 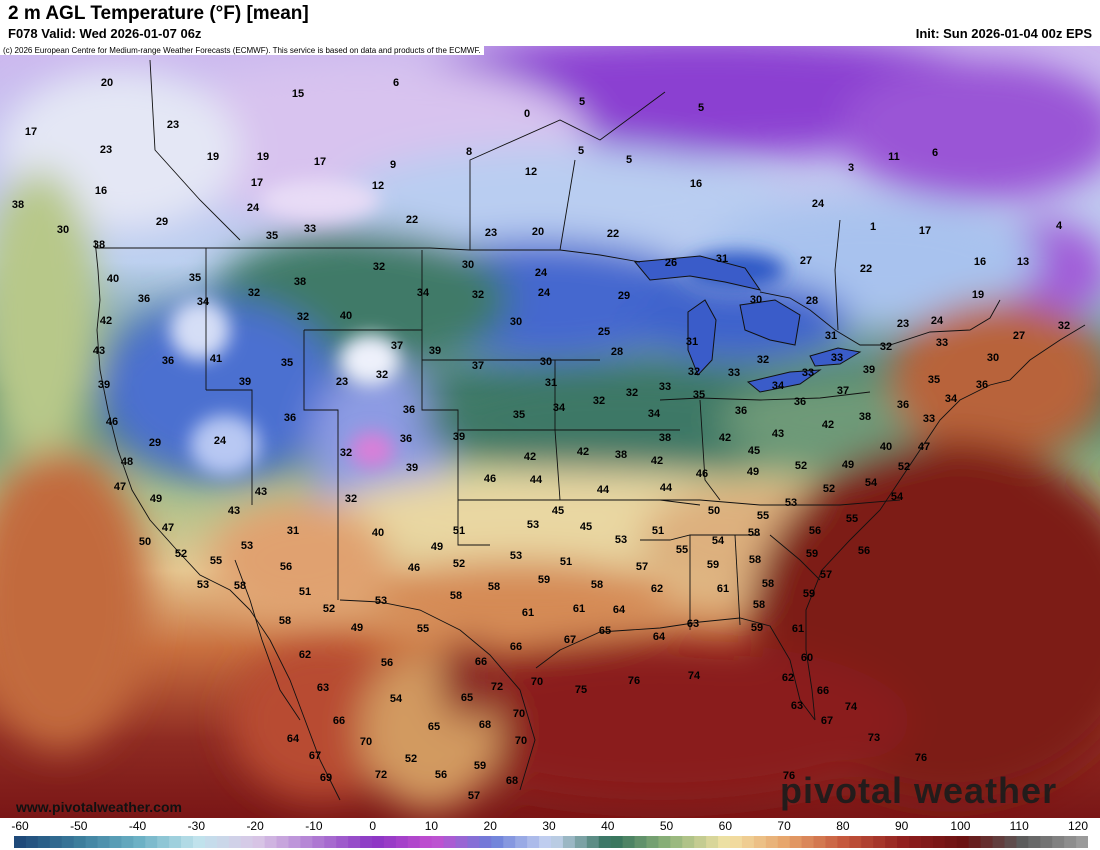 What do you see at coordinates (323, 688) in the screenshot?
I see `temperature-label: 63` at bounding box center [323, 688].